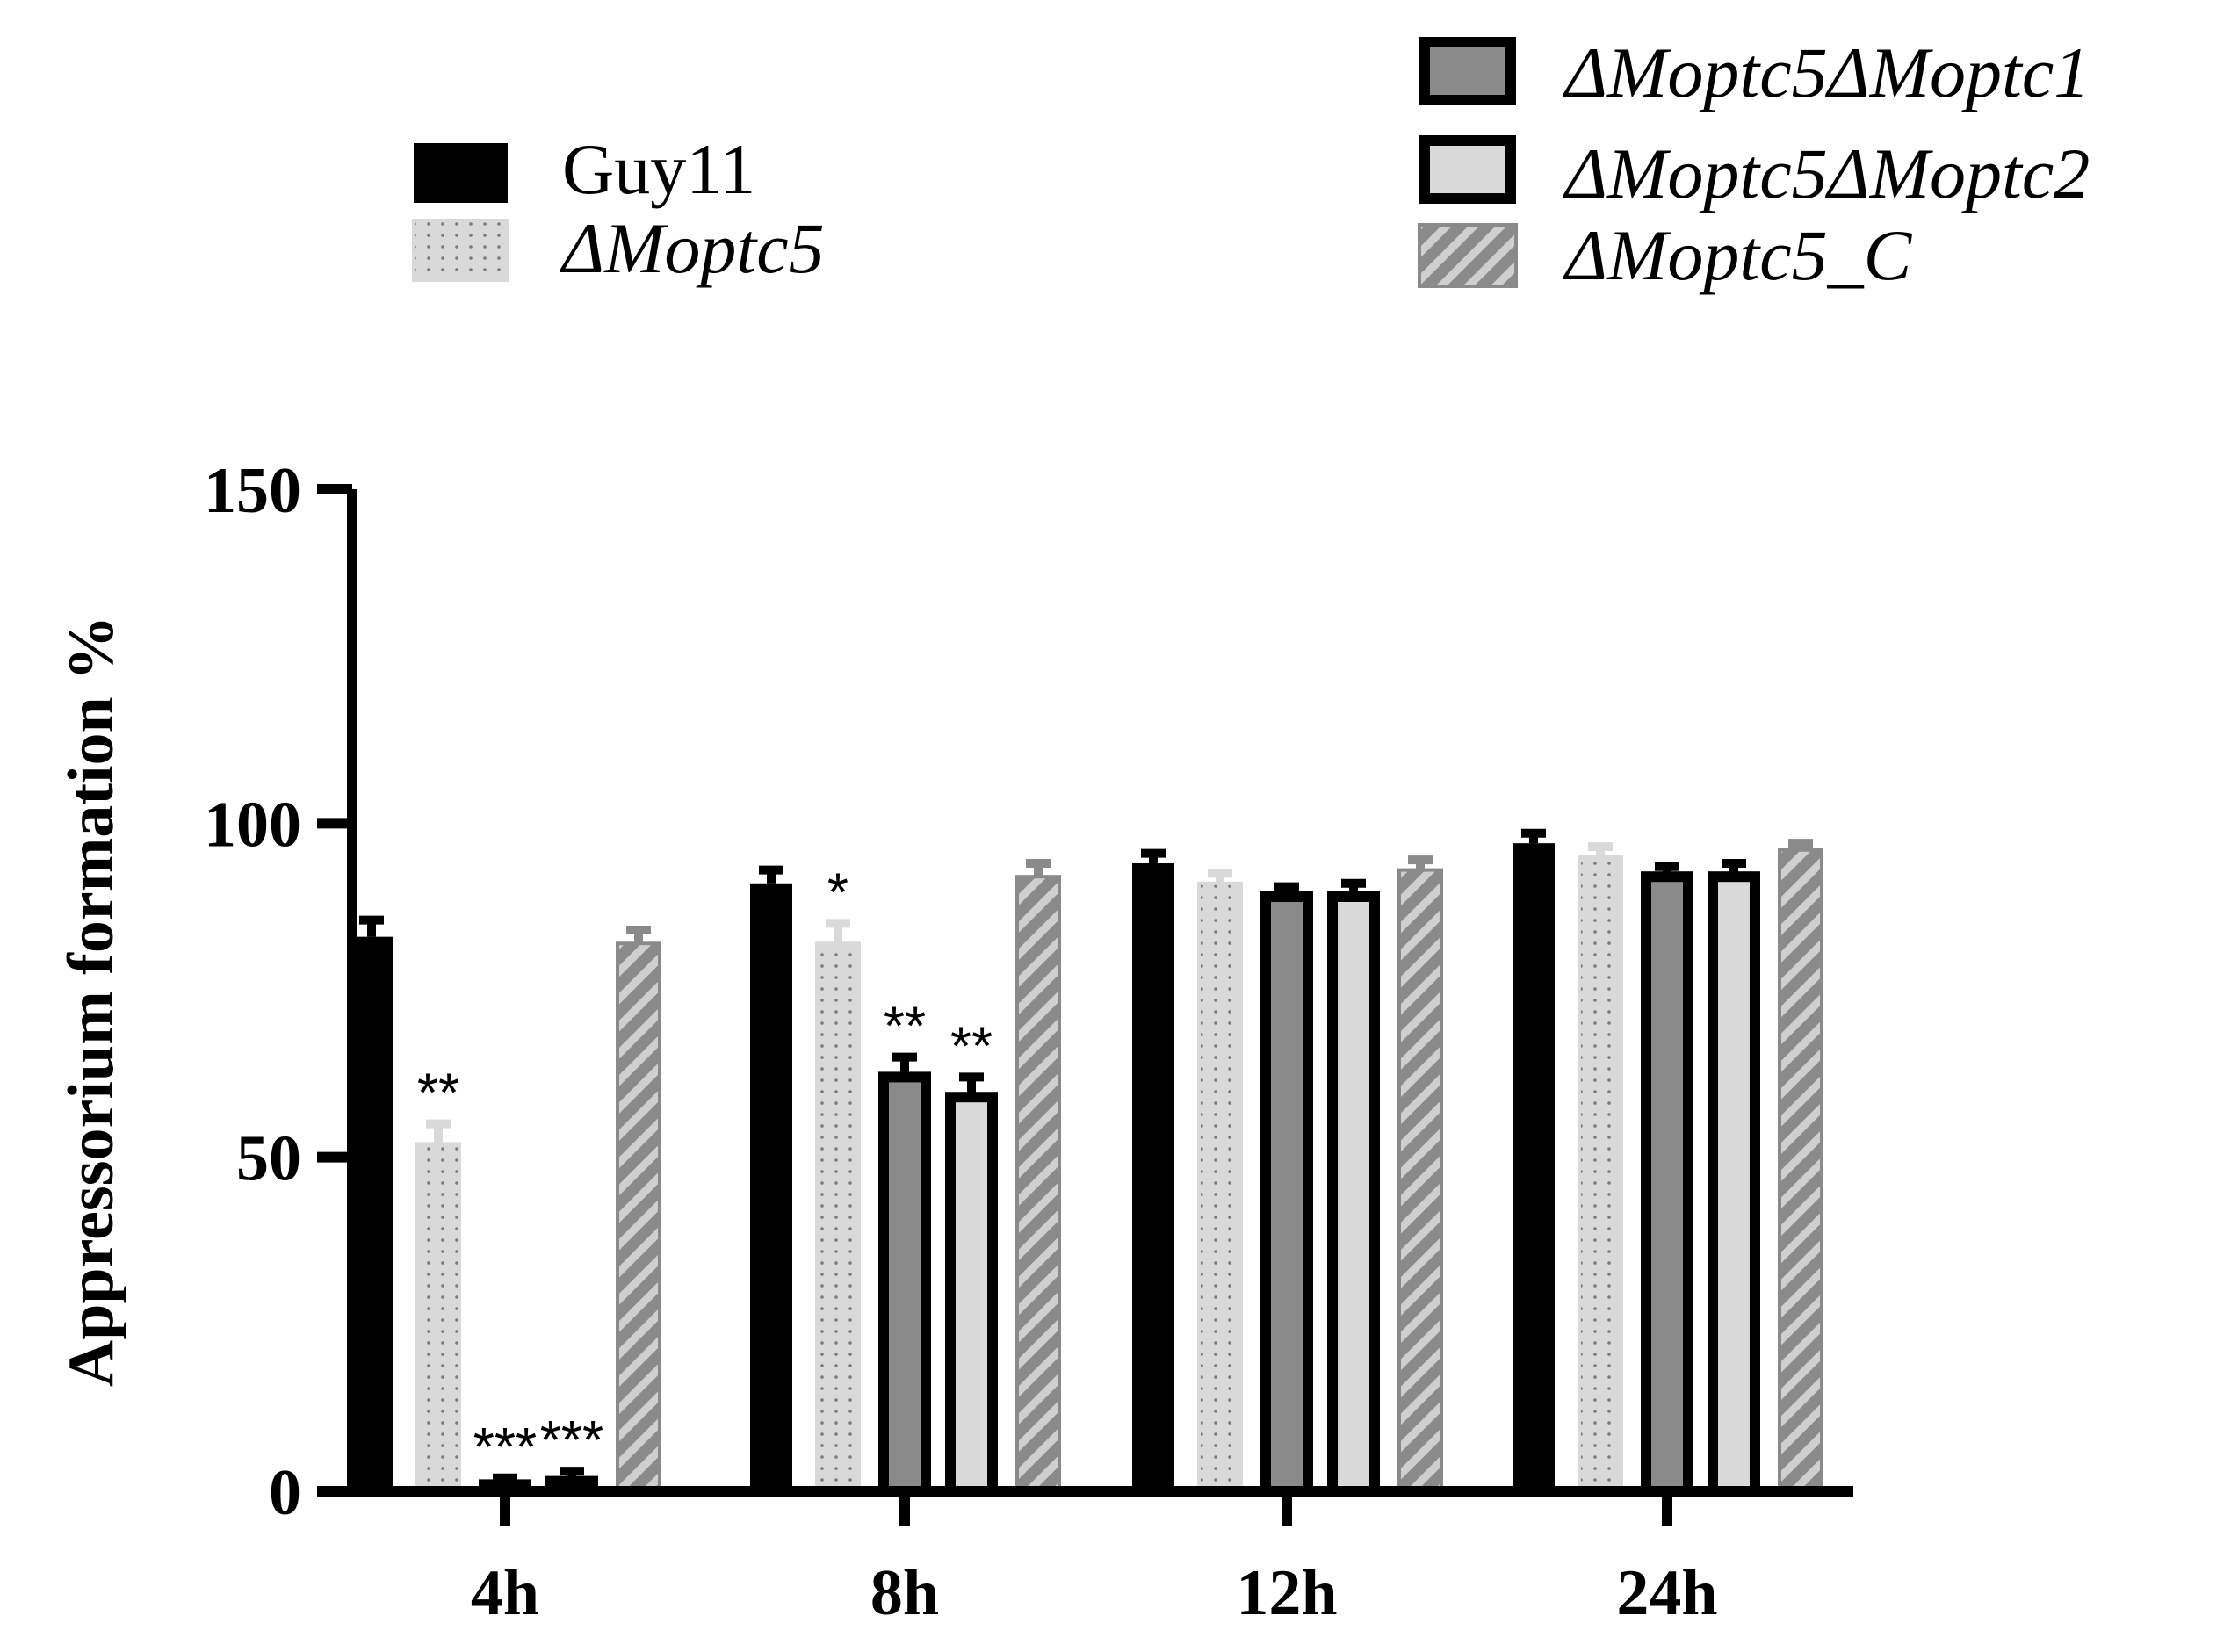 Image resolution: width=2231 pixels, height=1652 pixels. What do you see at coordinates (1667, 869) in the screenshot?
I see `error-bar-s2-24h` at bounding box center [1667, 869].